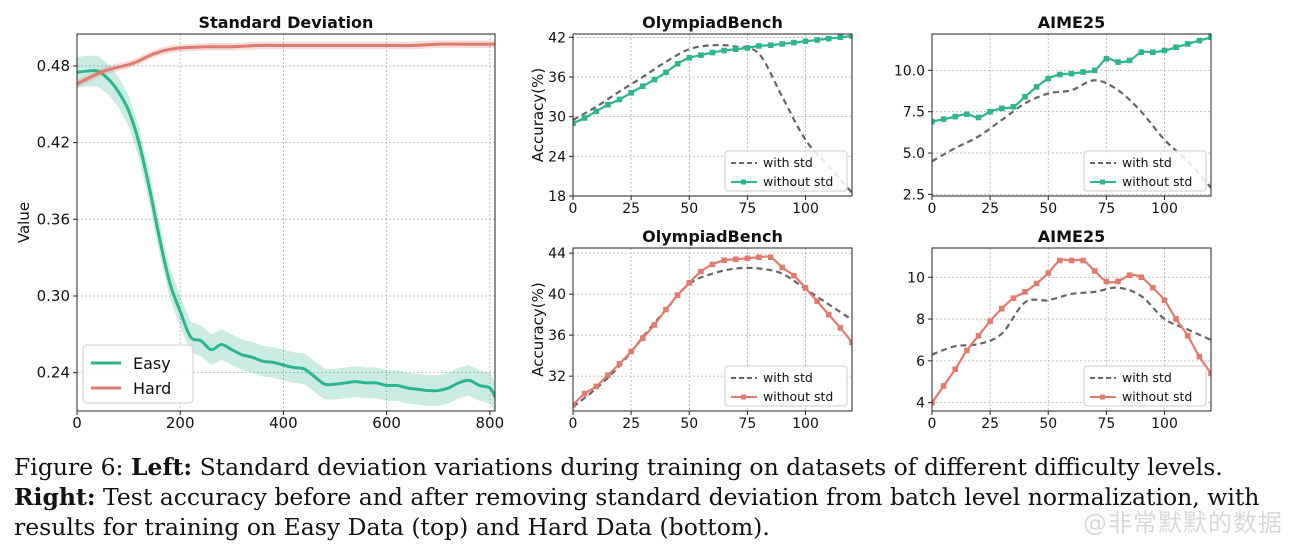  I want to click on chart-title: Standard Deviation, so click(286, 22).